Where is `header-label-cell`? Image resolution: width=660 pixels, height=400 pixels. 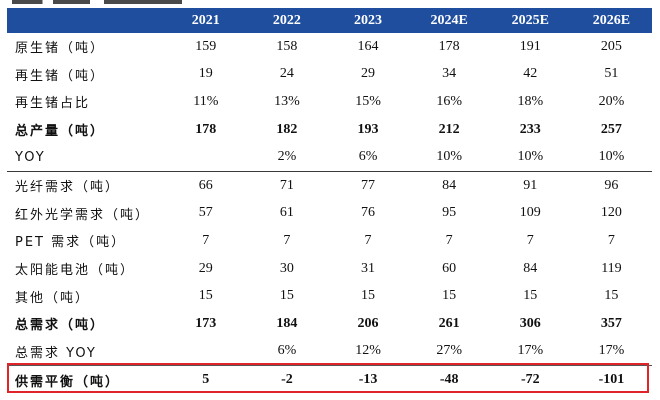
header-label-cell is located at coordinates (86, 20).